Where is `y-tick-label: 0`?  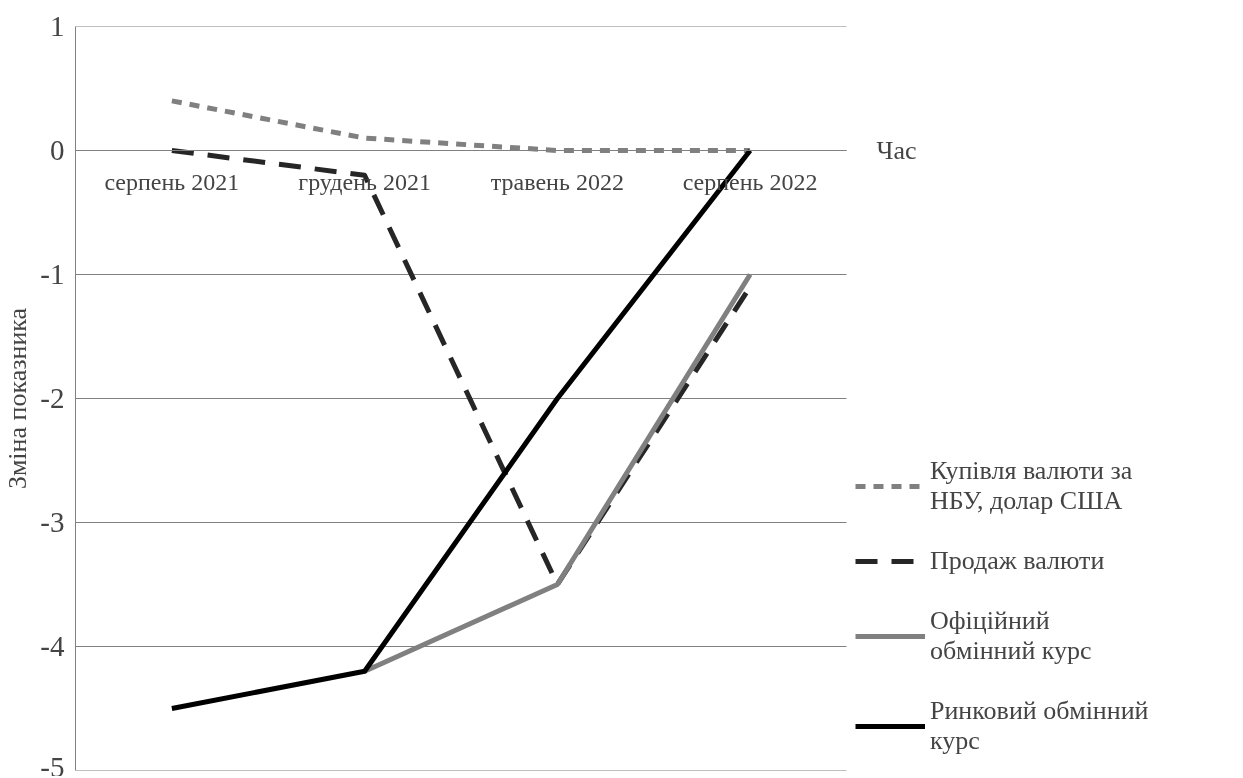 y-tick-label: 0 is located at coordinates (57, 150).